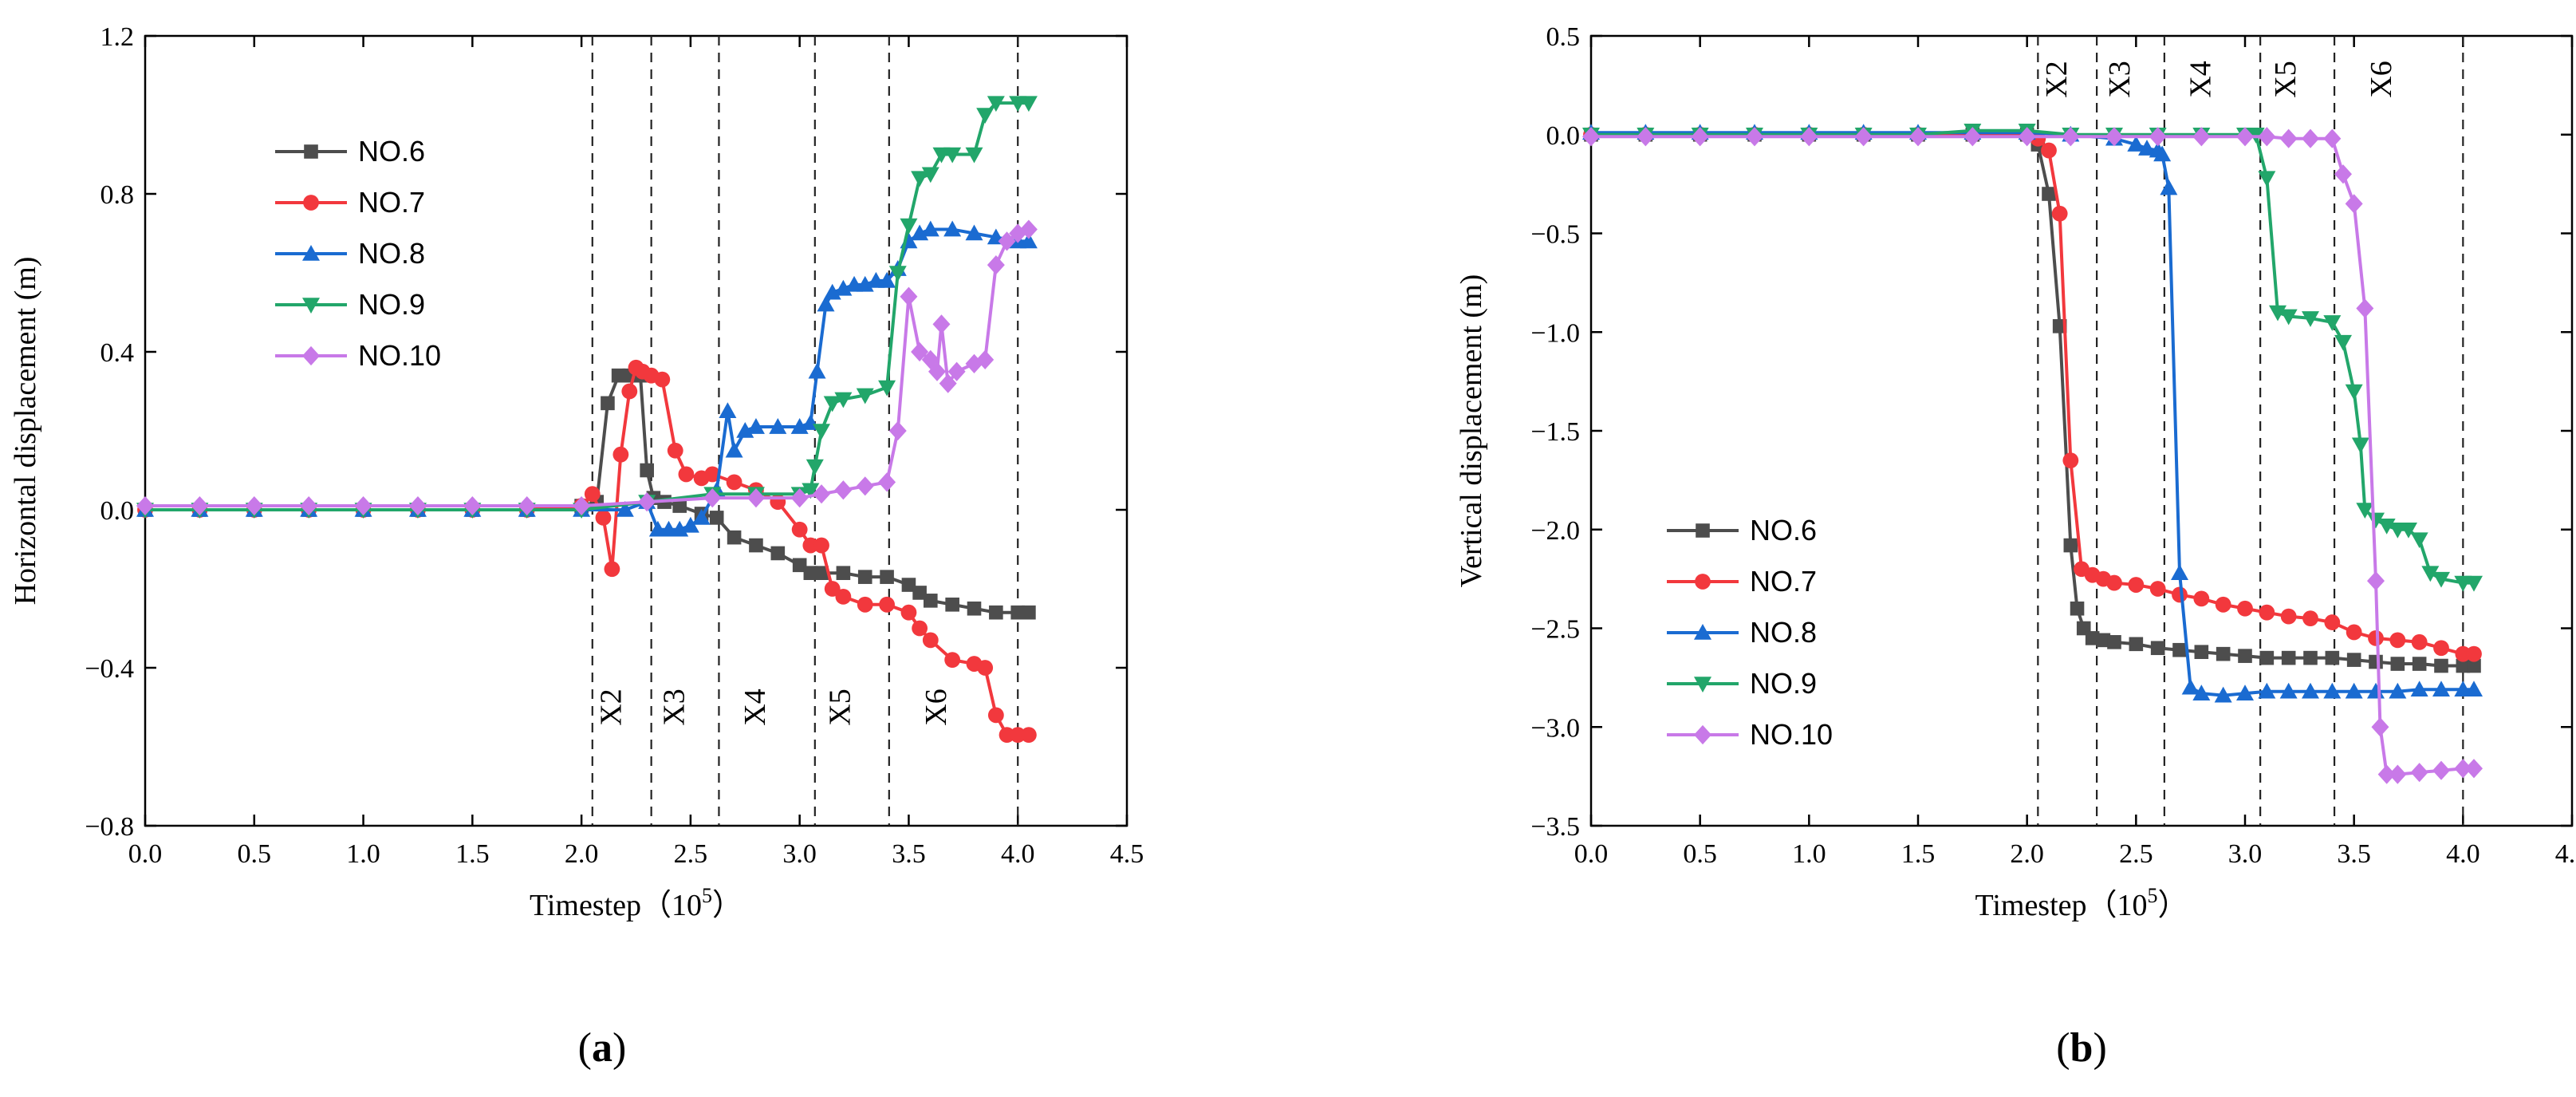 The width and height of the screenshot is (2576, 1097). Describe the element at coordinates (350, 253) in the screenshot. I see `legend-item: NO.8` at that location.